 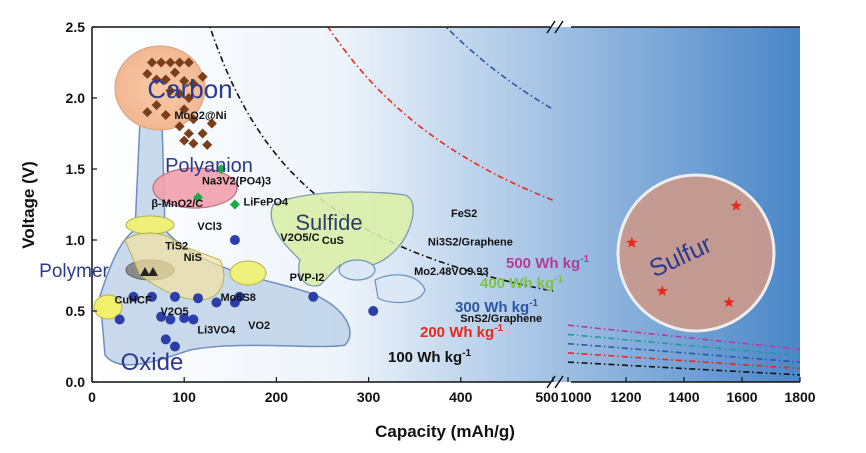 I want to click on annotation-label: PVP-I2, so click(x=307, y=278).